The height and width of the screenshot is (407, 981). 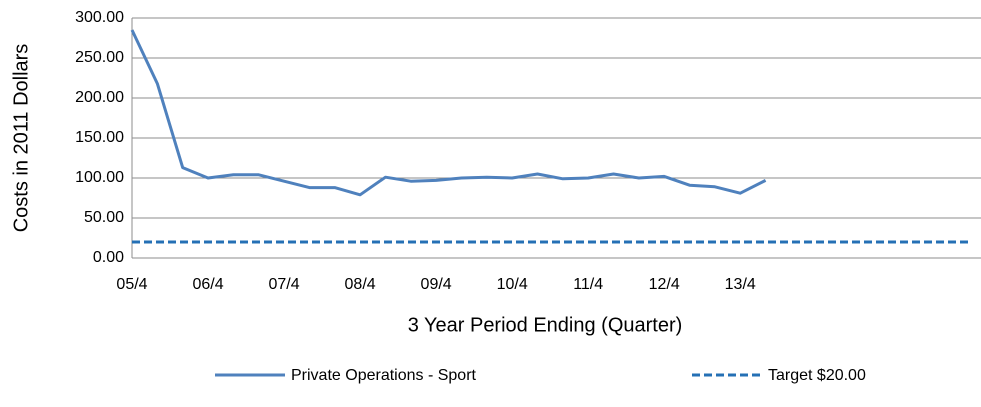 I want to click on y-tick-label: 250.00, so click(x=99, y=57).